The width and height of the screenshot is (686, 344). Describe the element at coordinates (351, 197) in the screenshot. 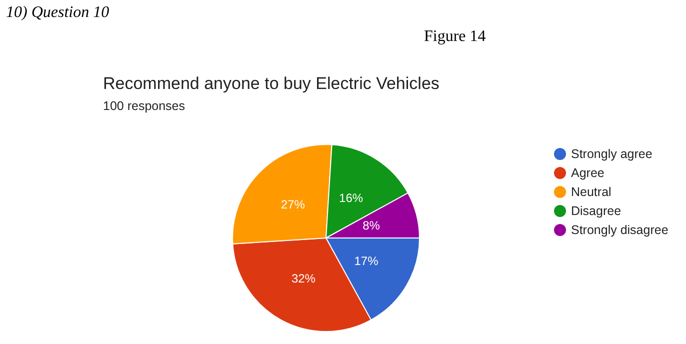

I see `data-label: 16%` at that location.